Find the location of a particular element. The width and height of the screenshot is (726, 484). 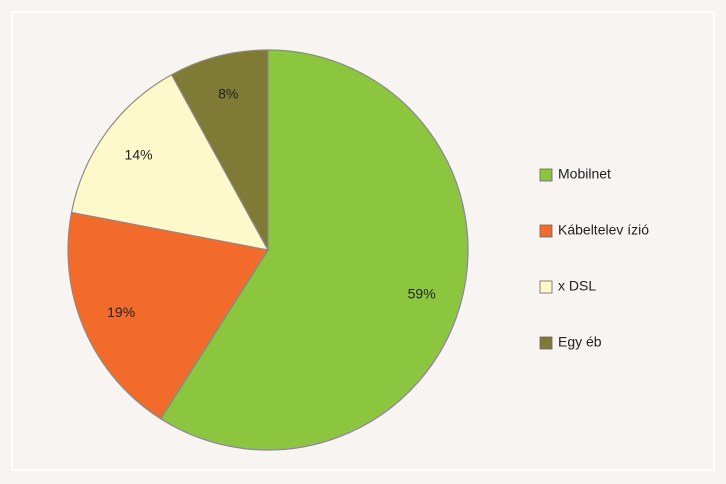

data-label: 8% is located at coordinates (228, 94).